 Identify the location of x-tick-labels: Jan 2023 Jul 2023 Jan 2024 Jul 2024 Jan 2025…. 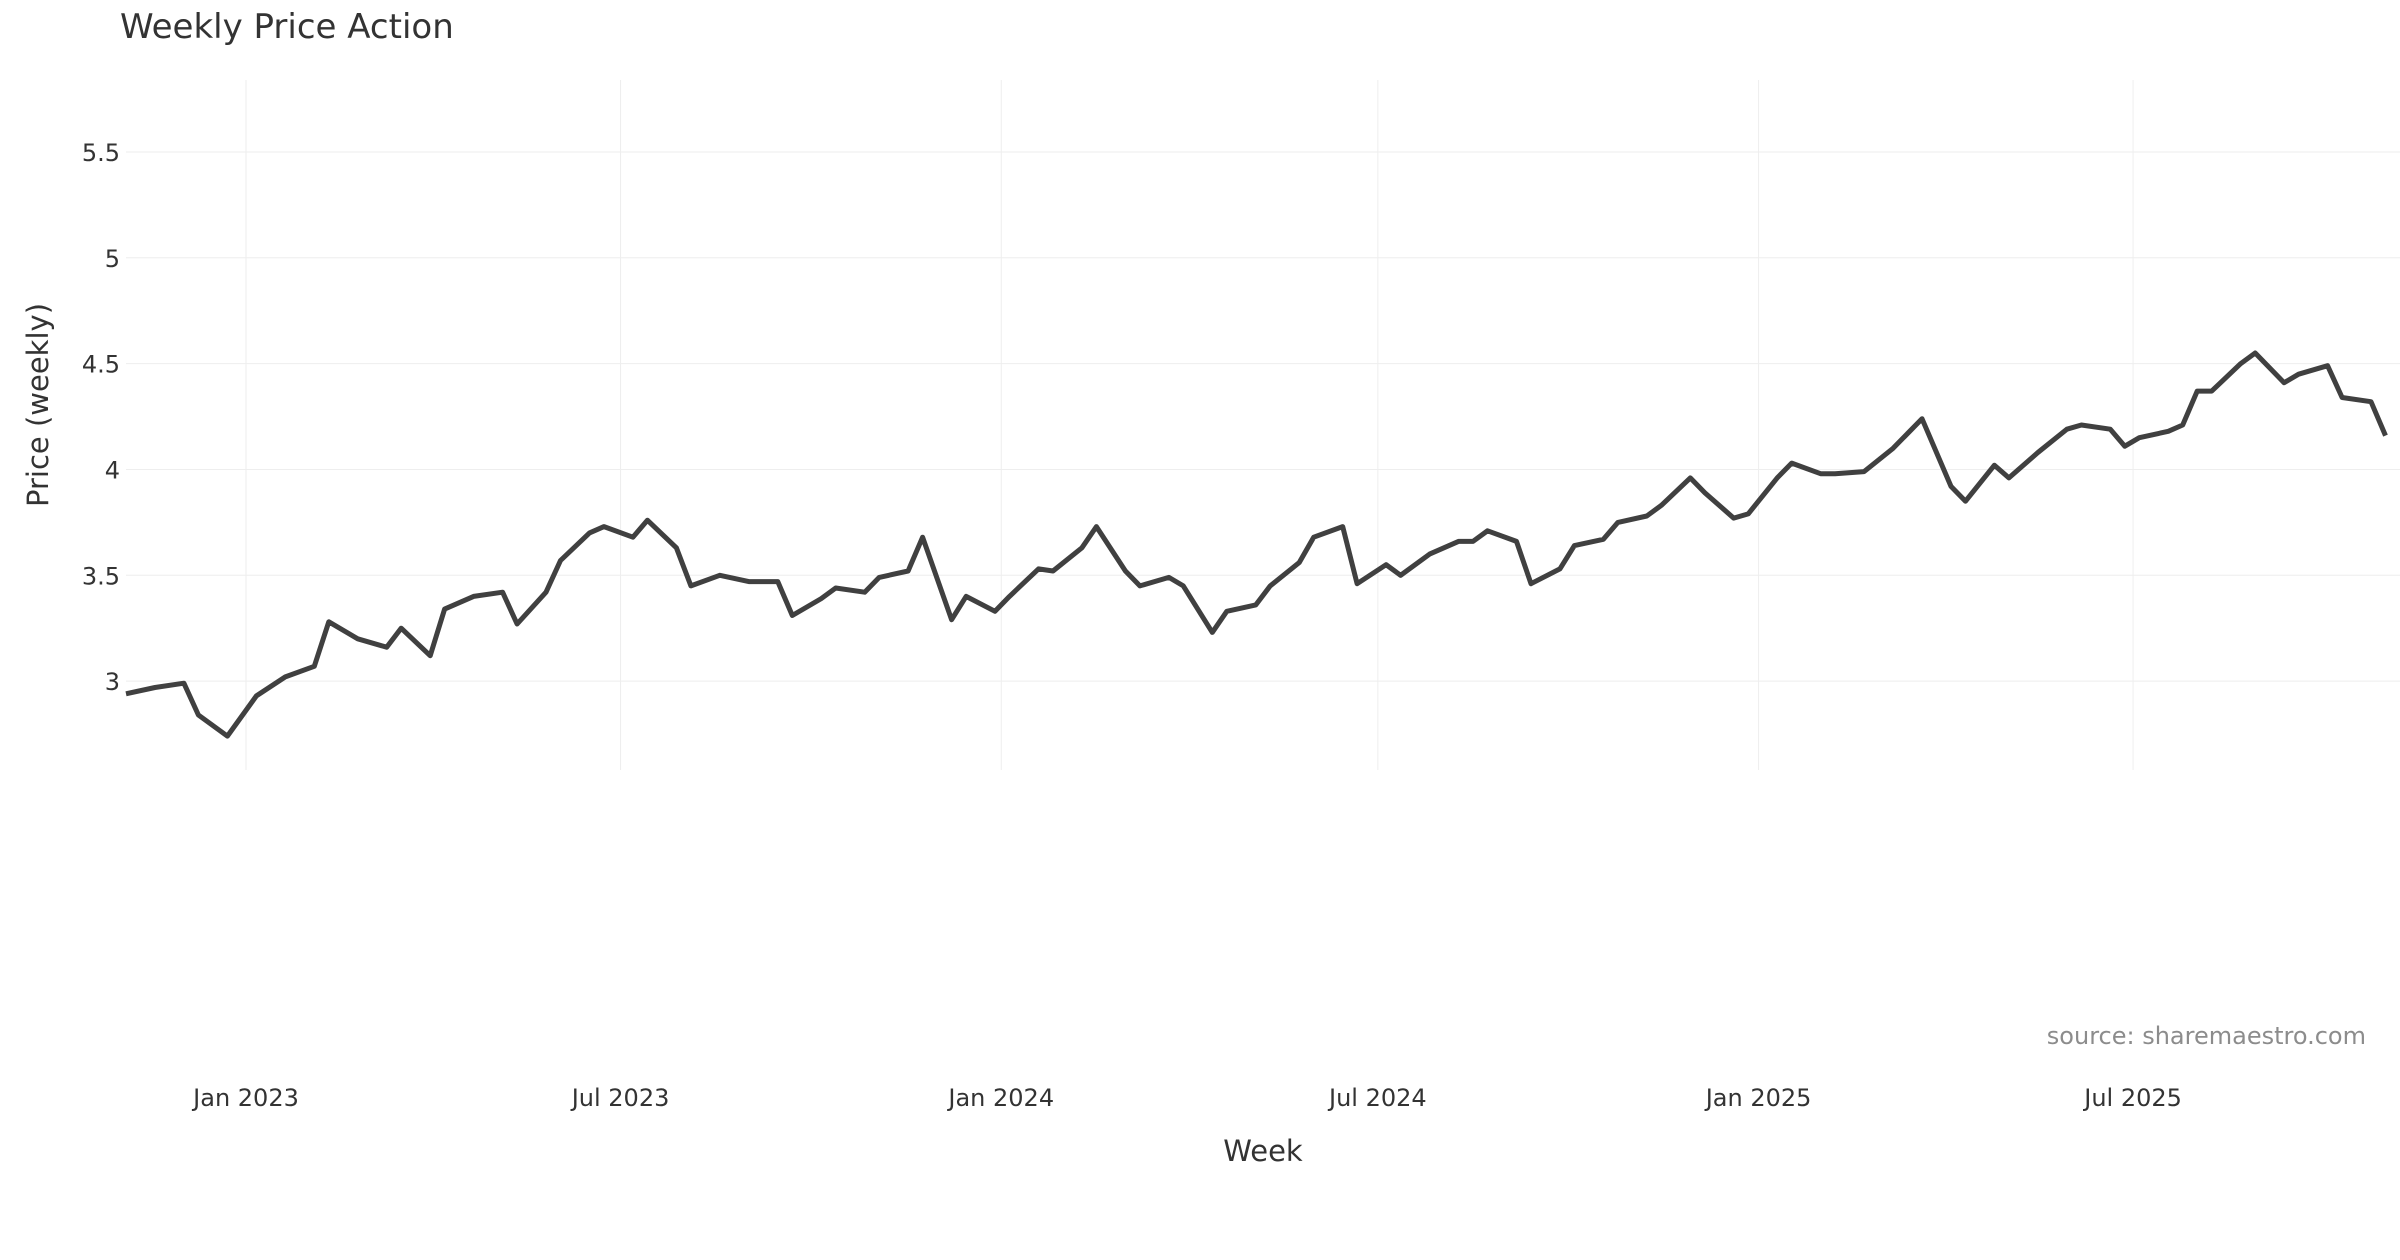
(1186, 1098).